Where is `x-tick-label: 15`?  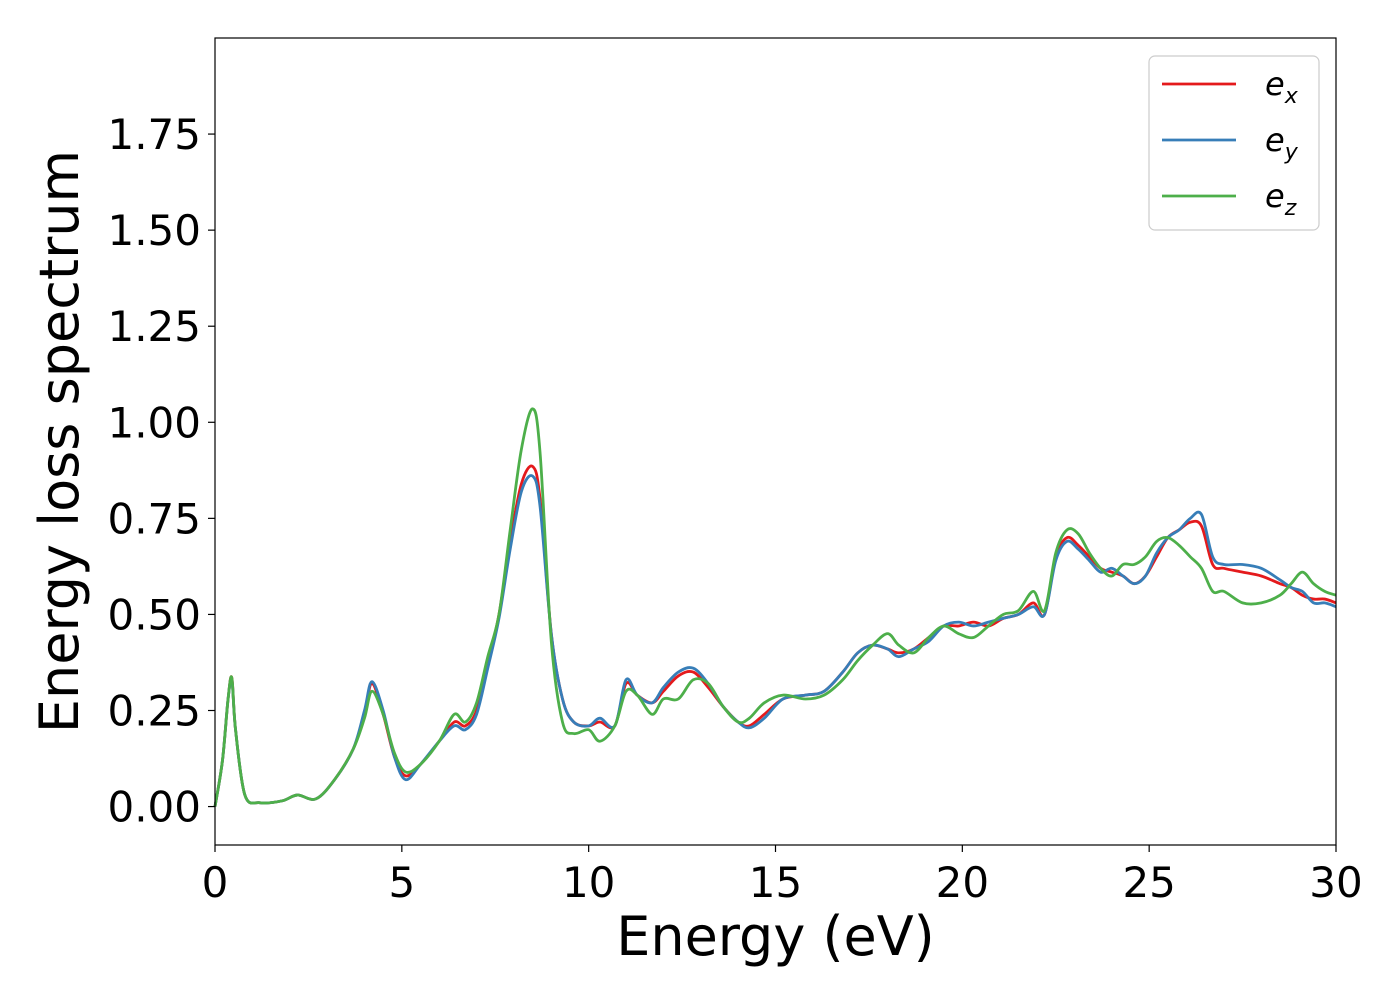 x-tick-label: 15 is located at coordinates (775, 882).